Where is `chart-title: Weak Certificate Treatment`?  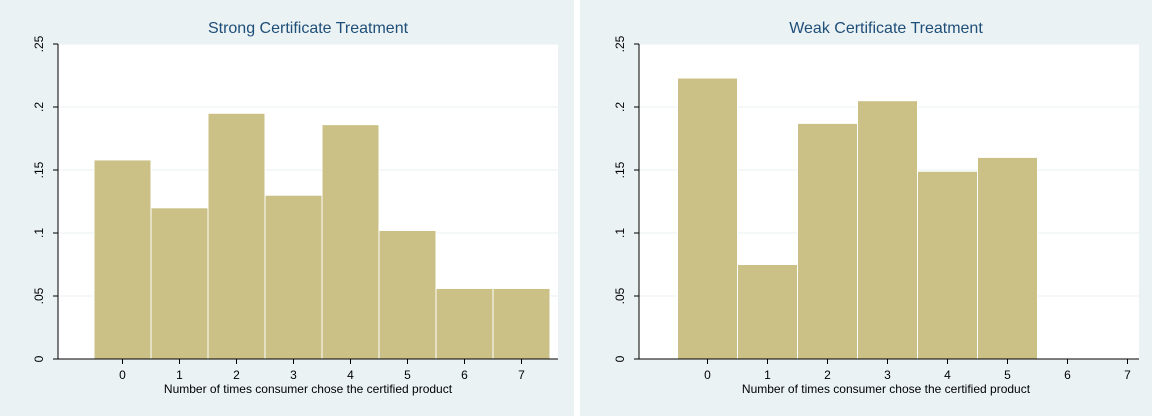
chart-title: Weak Certificate Treatment is located at coordinates (886, 28).